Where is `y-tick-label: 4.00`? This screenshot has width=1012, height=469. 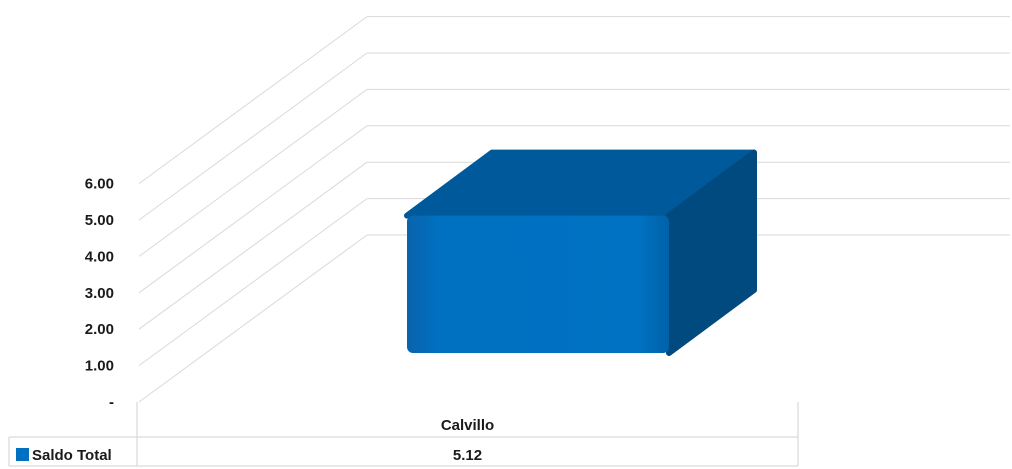 y-tick-label: 4.00 is located at coordinates (99, 256).